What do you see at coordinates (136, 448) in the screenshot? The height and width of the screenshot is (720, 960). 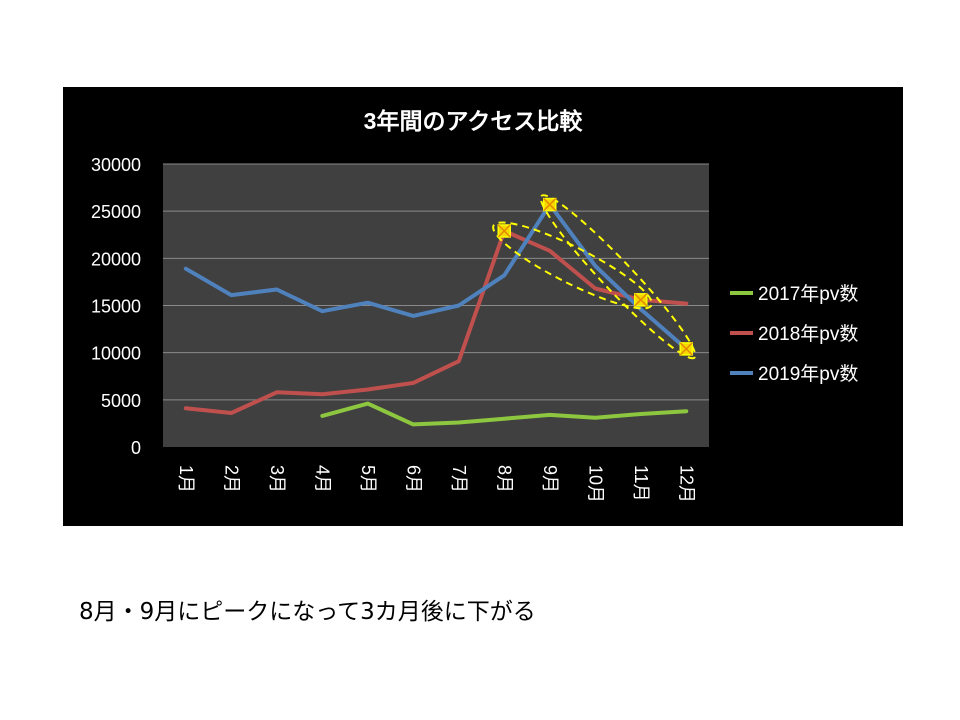 I see `y-tick-label: 0` at bounding box center [136, 448].